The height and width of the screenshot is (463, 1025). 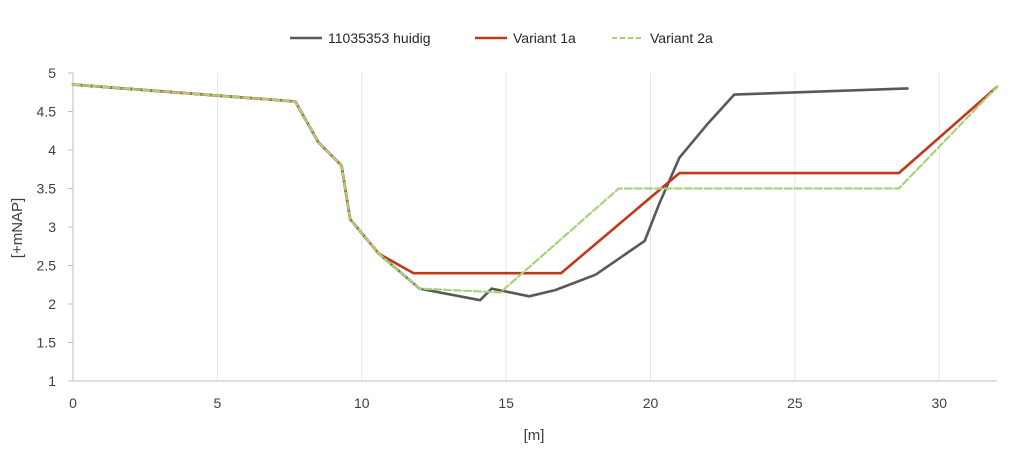 What do you see at coordinates (52, 73) in the screenshot?
I see `y-tick-label: 5` at bounding box center [52, 73].